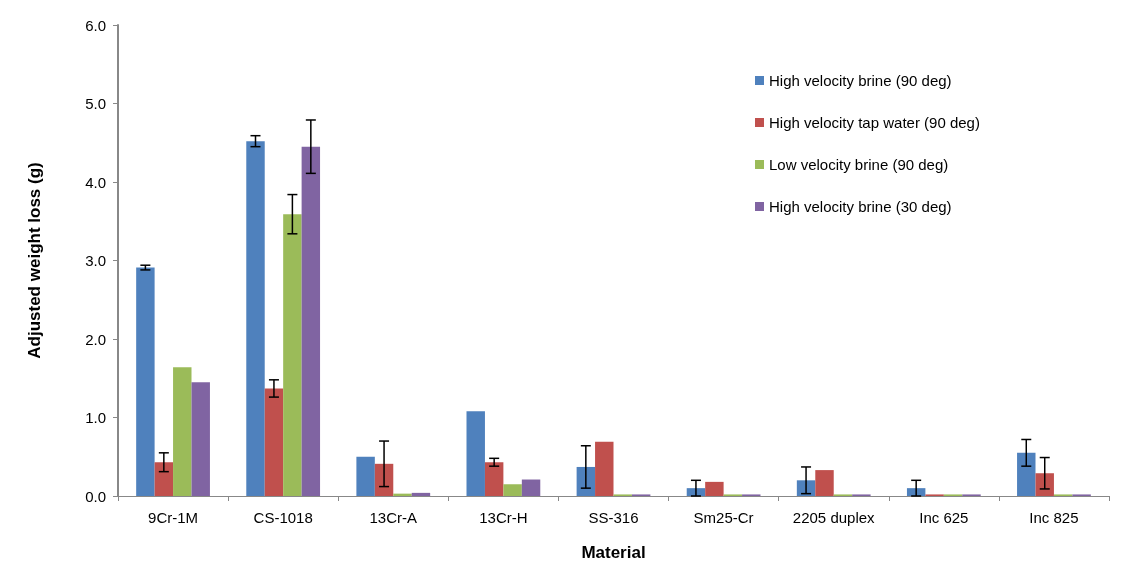 Image resolution: width=1127 pixels, height=582 pixels. Describe the element at coordinates (860, 206) in the screenshot. I see `legend-label: High velocity brine (30 deg)` at that location.